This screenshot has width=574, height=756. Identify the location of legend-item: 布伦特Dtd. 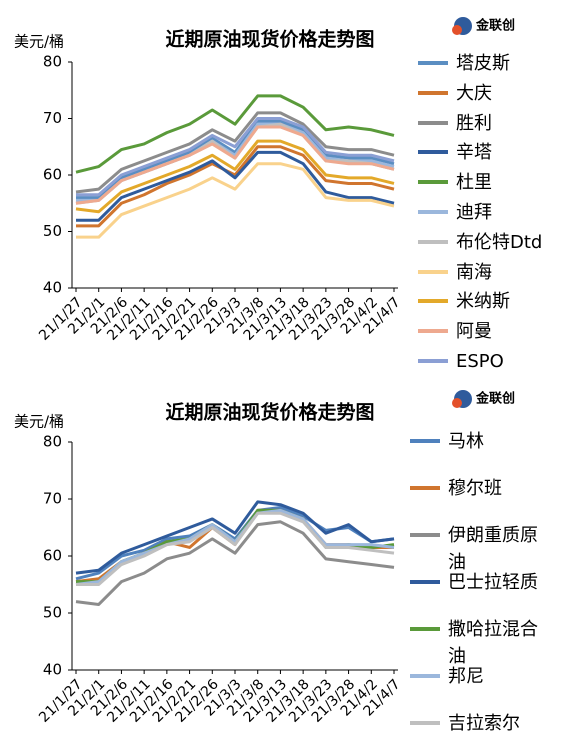
(493, 242).